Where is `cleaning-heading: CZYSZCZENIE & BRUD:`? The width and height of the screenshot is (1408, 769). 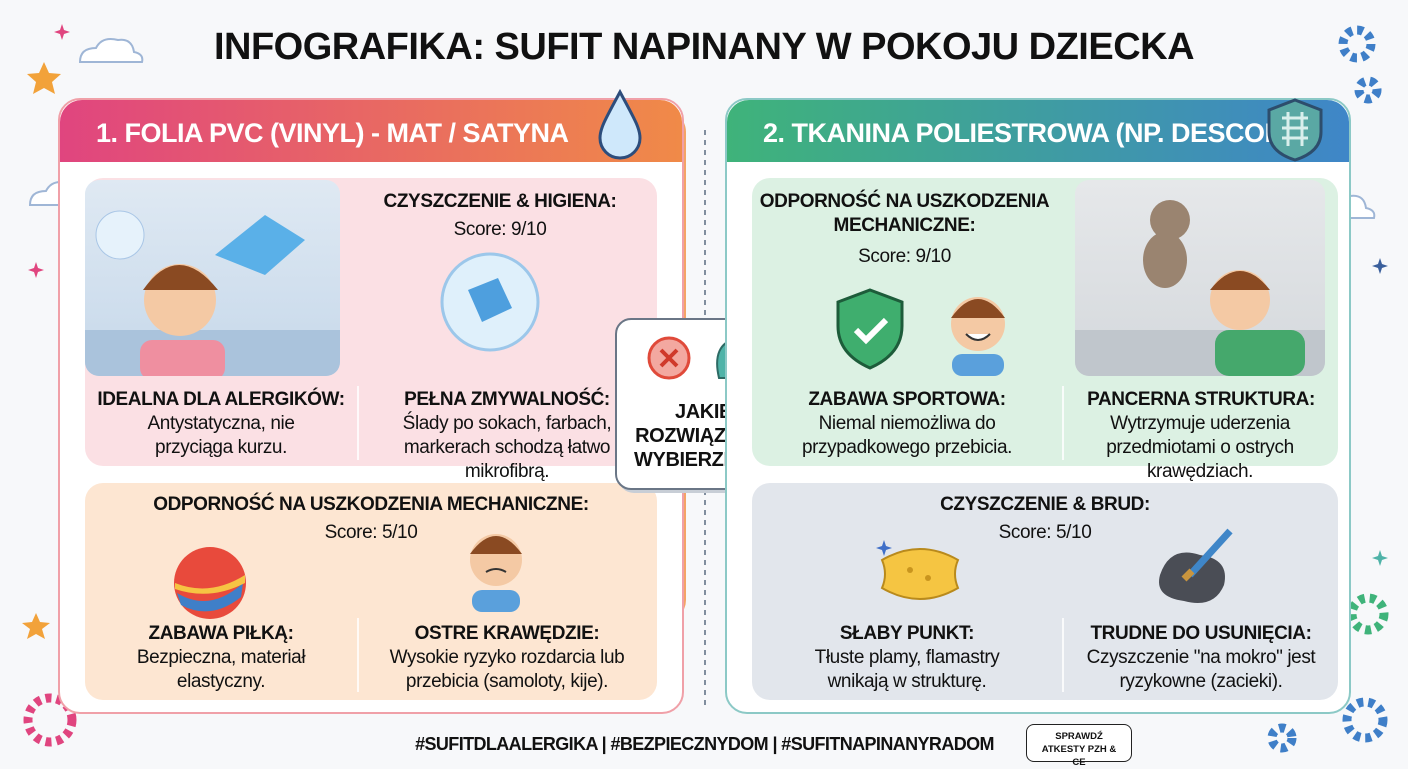 cleaning-heading: CZYSZCZENIE & BRUD: is located at coordinates (1045, 504).